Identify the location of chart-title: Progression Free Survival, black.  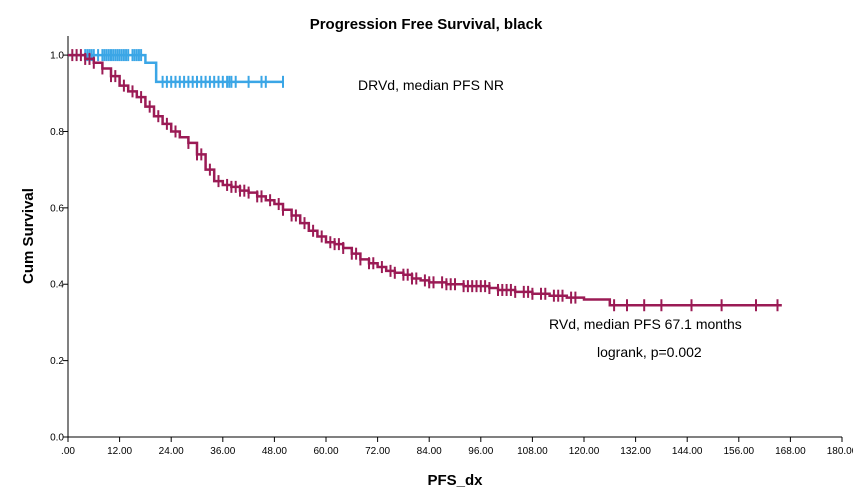
(426, 24).